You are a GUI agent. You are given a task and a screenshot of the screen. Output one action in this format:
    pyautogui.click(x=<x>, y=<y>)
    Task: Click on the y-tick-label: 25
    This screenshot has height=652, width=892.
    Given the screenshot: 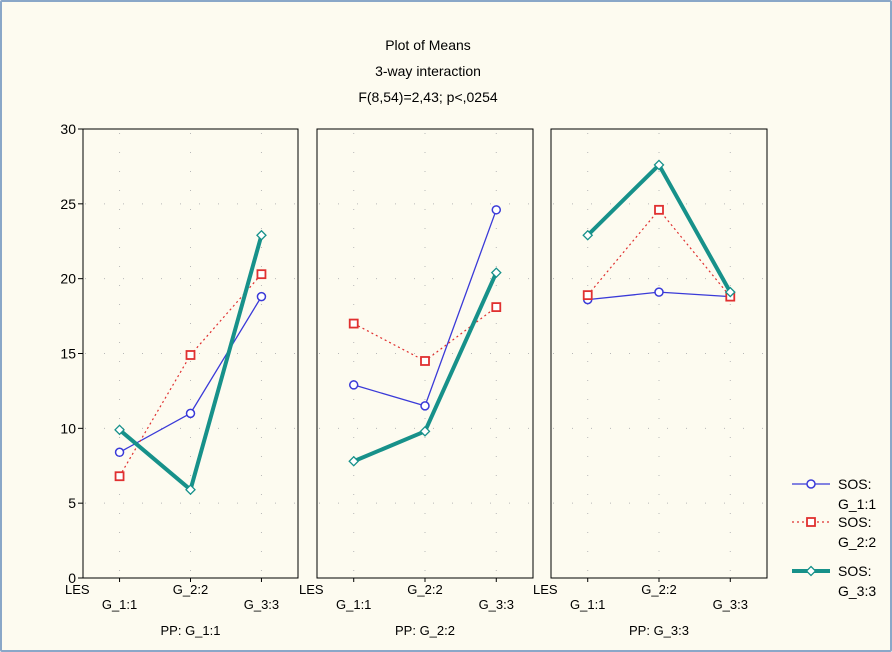 What is the action you would take?
    pyautogui.click(x=68, y=204)
    